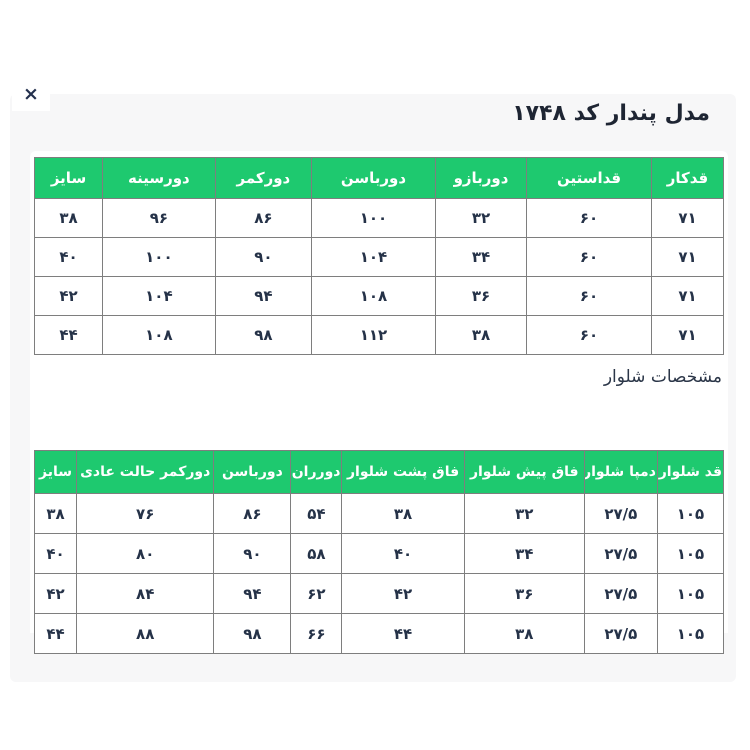  I want to click on table-row: ۱۰۵ ۲۷/۵ ۳۶ ۴۲ ۶۲ ۹۴ ۸۴ ۴۲, so click(379, 593).